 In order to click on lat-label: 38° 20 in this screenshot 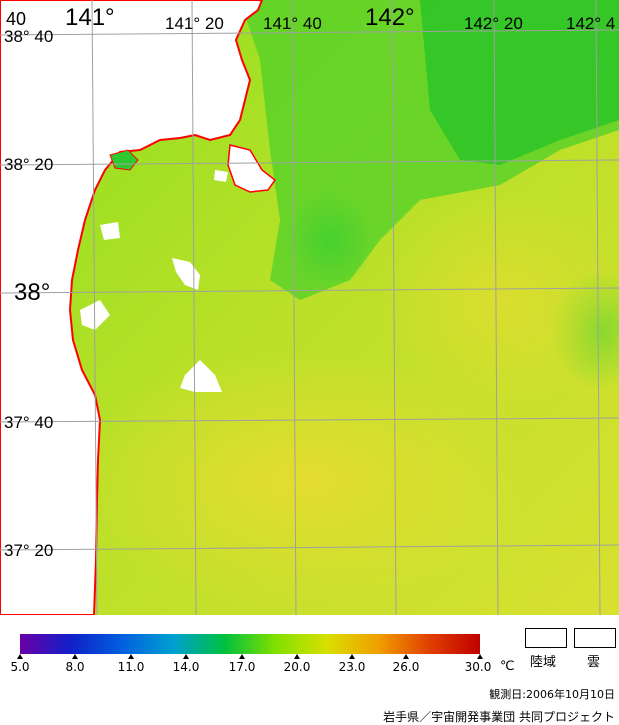, I will do `click(28, 164)`.